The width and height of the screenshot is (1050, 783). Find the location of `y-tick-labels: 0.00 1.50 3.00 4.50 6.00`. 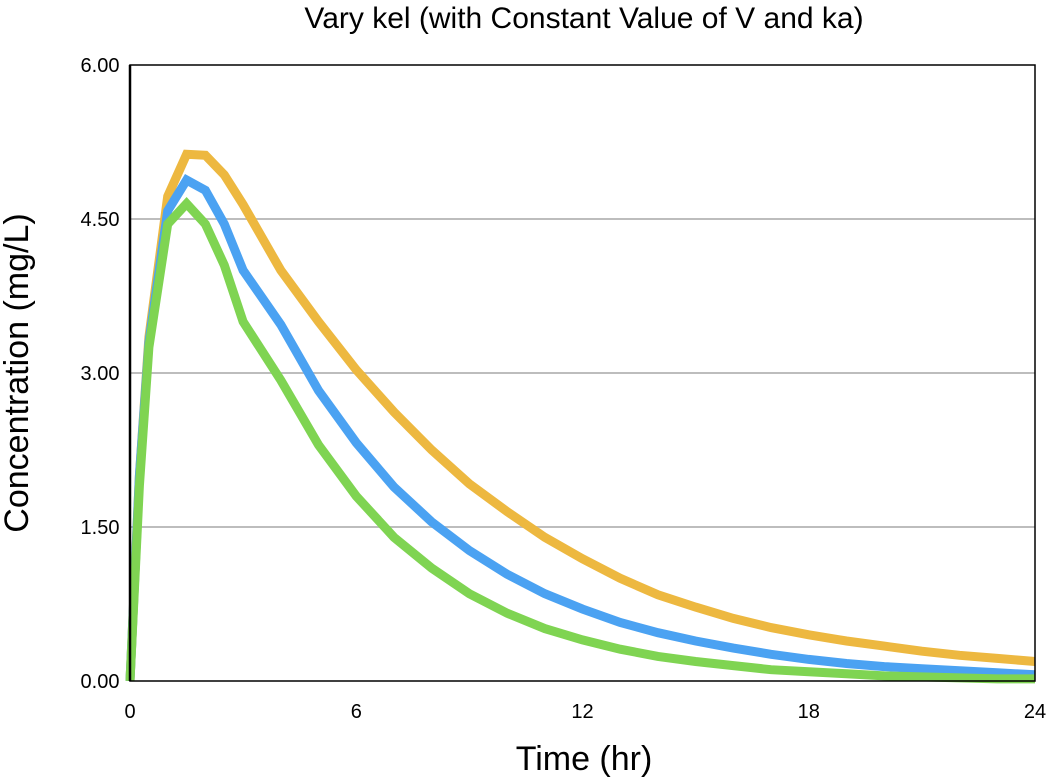

y-tick-labels: 0.00 1.50 3.00 4.50 6.00 is located at coordinates (100, 374).